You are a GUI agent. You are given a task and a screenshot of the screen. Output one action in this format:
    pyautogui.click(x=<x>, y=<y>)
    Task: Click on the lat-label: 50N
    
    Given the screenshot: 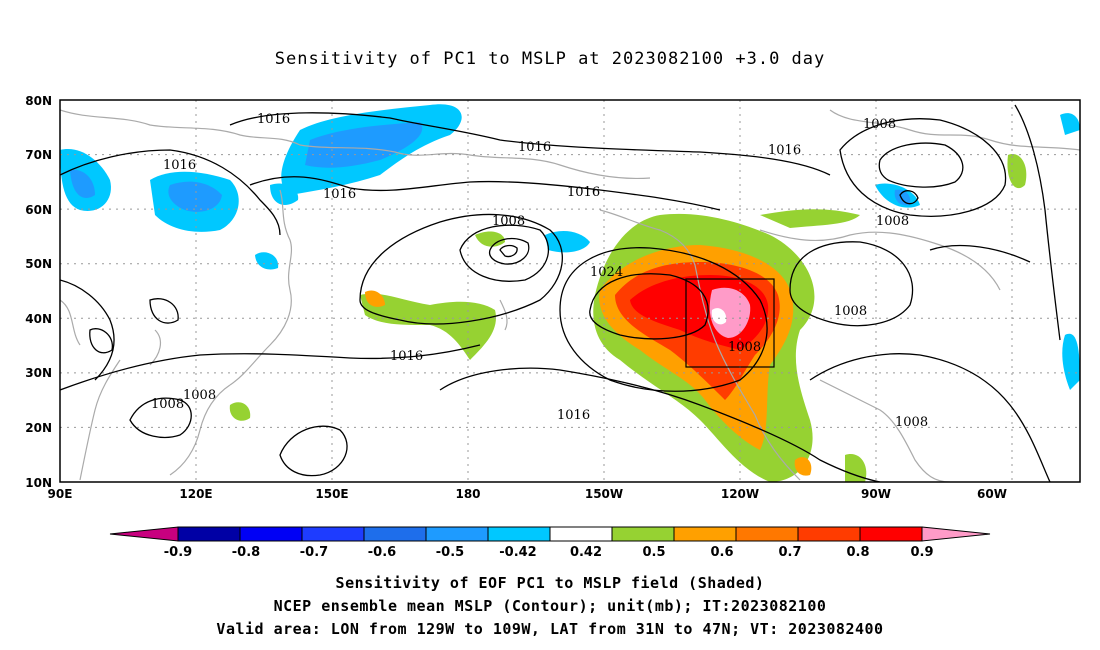 What is the action you would take?
    pyautogui.click(x=38, y=264)
    